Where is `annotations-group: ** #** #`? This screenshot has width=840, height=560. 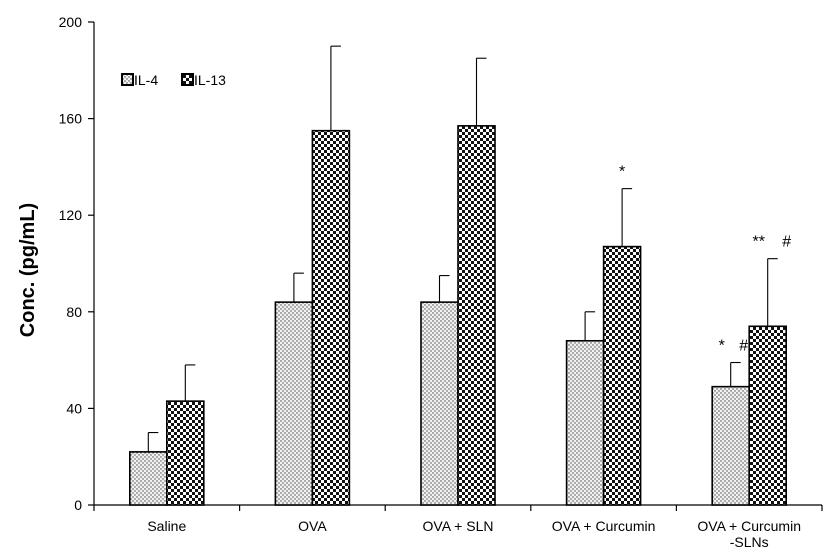 annotations-group: ** #** # is located at coordinates (705, 259).